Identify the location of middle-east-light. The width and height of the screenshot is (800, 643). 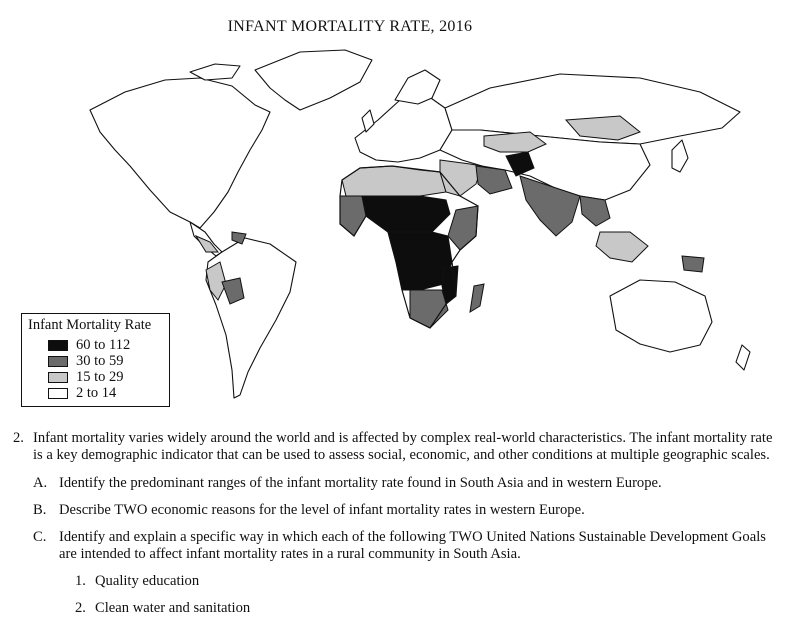
(461, 178).